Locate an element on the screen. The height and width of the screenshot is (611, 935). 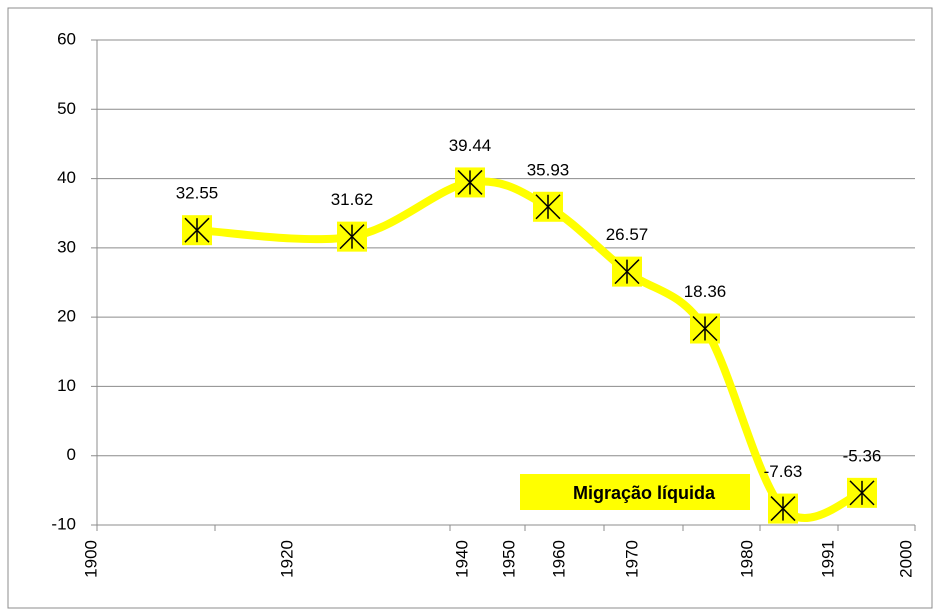
legend-label: Migração líquida is located at coordinates (644, 493).